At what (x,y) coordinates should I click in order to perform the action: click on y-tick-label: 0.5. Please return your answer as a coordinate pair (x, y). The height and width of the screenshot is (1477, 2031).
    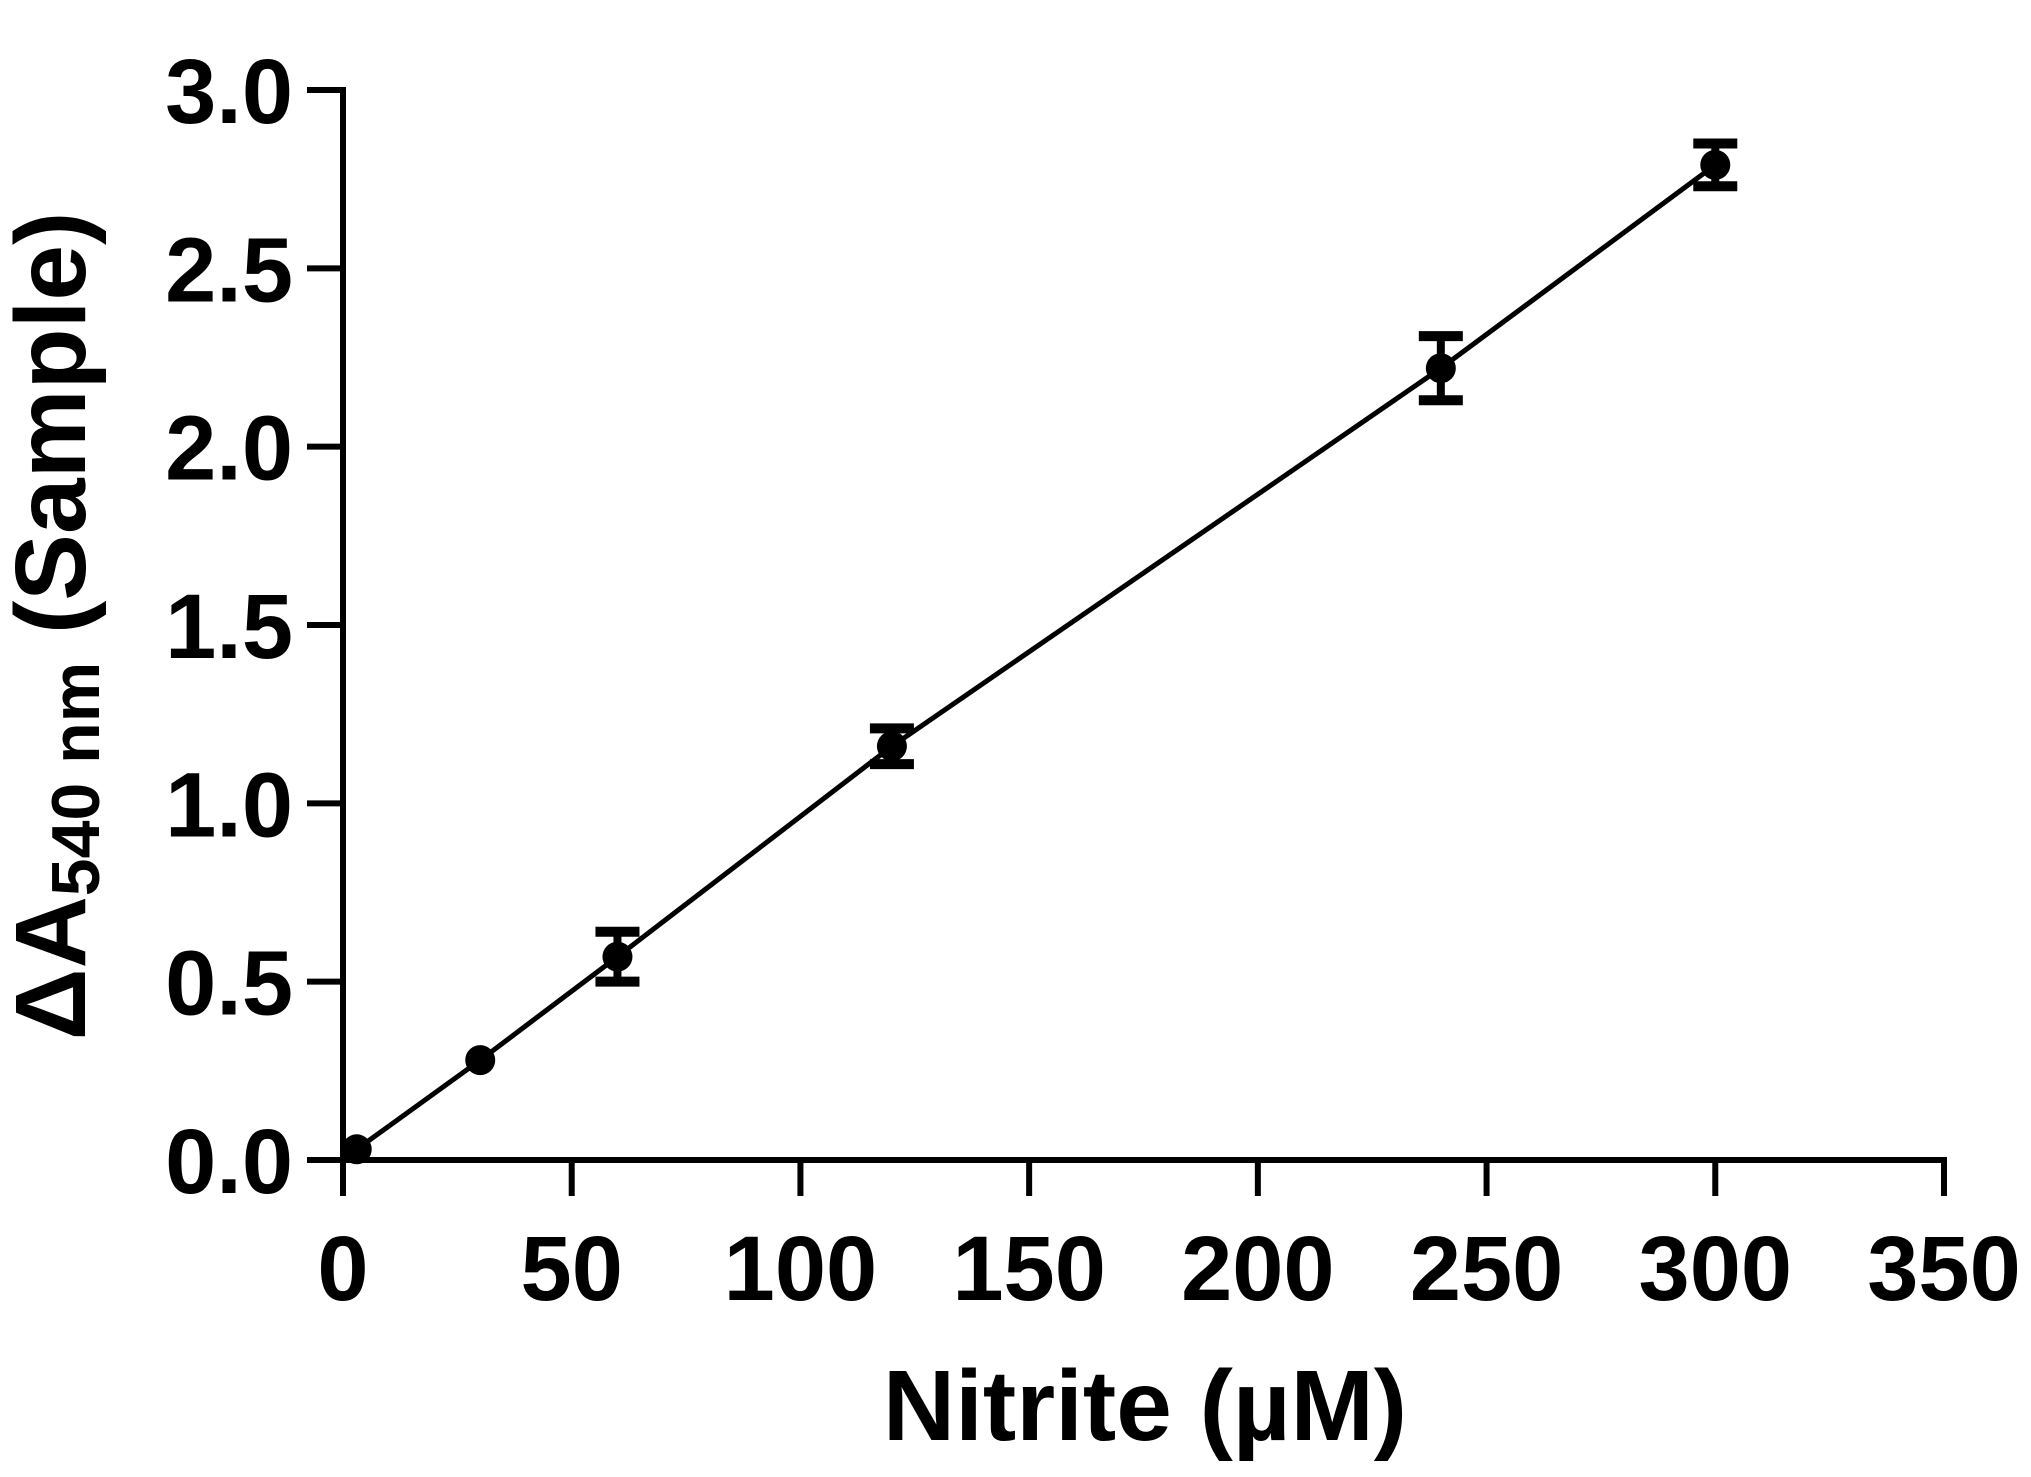
    Looking at the image, I should click on (229, 984).